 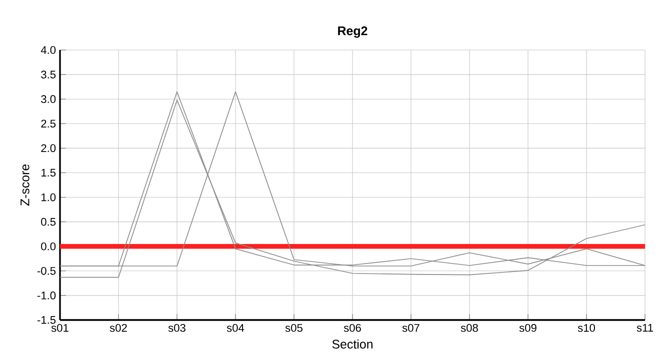 I want to click on y-tick-label: 2.0, so click(x=48, y=148).